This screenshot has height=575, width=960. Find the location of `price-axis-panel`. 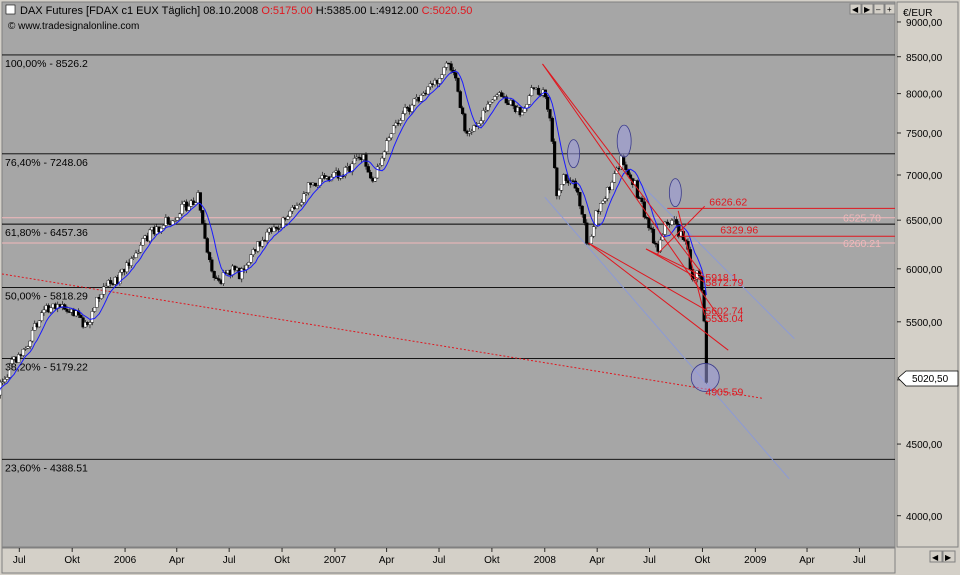

price-axis-panel is located at coordinates (927, 274).